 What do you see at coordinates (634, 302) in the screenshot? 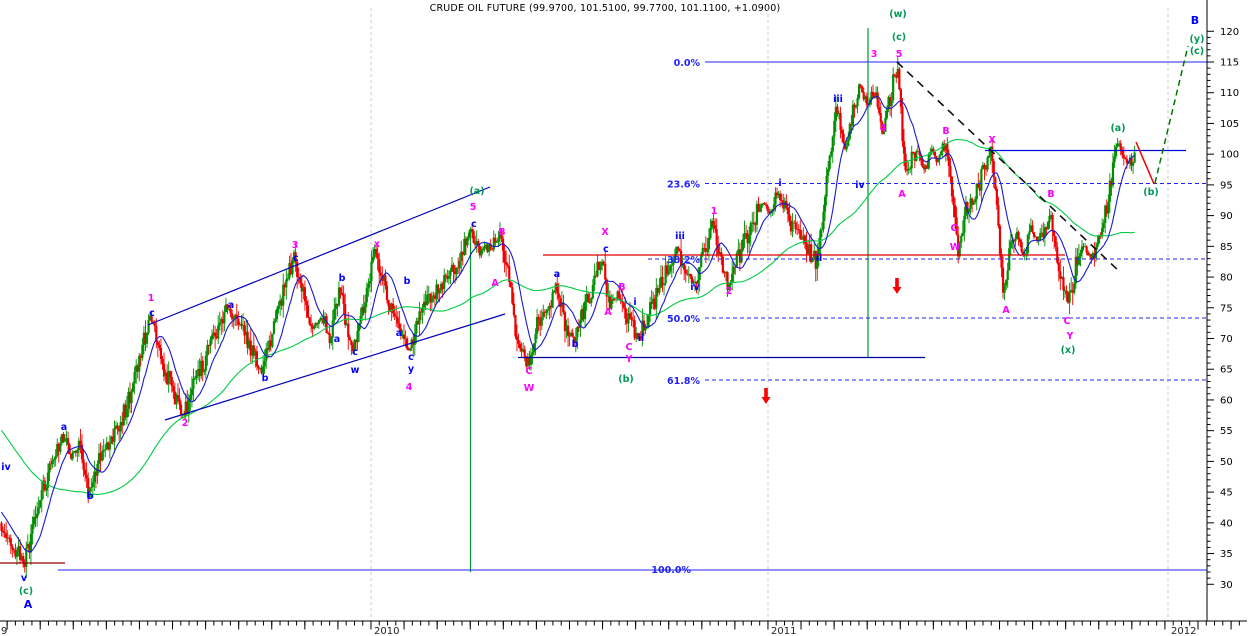
I see `wave-label: i` at bounding box center [634, 302].